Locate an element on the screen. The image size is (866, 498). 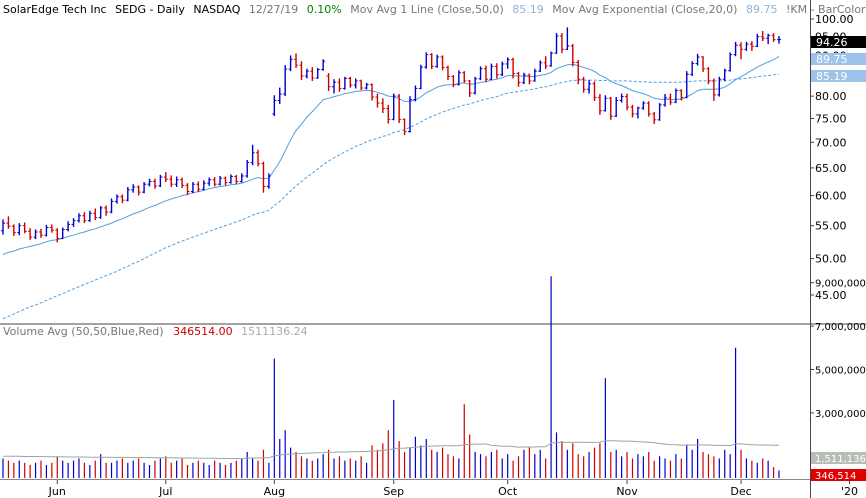
volume-avg-badge: 1,511,136 is located at coordinates (838, 458).